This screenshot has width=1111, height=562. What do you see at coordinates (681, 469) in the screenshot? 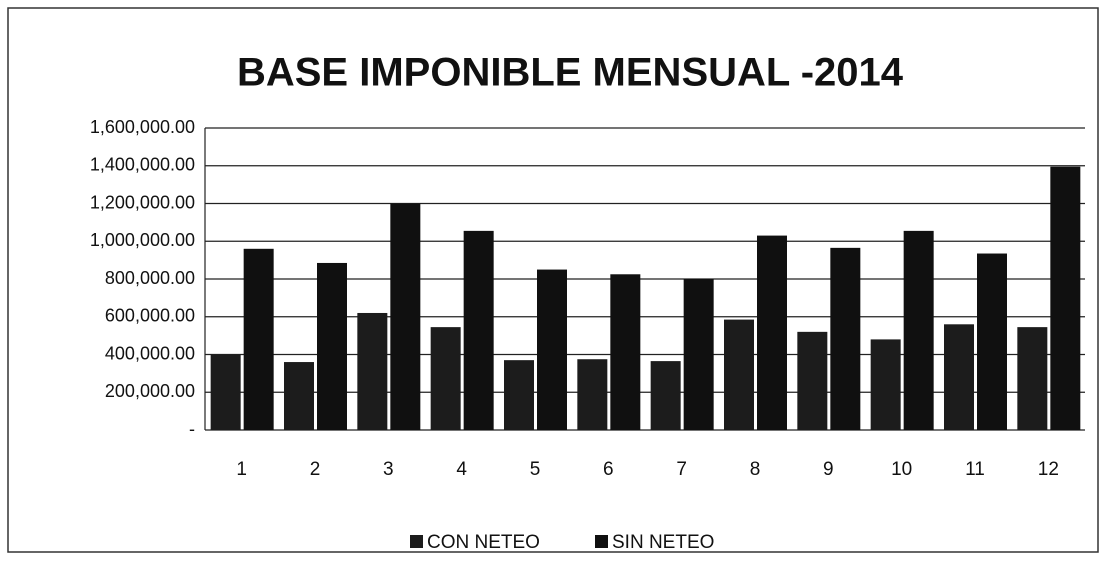
I see `x-tick-label: 7` at bounding box center [681, 469].